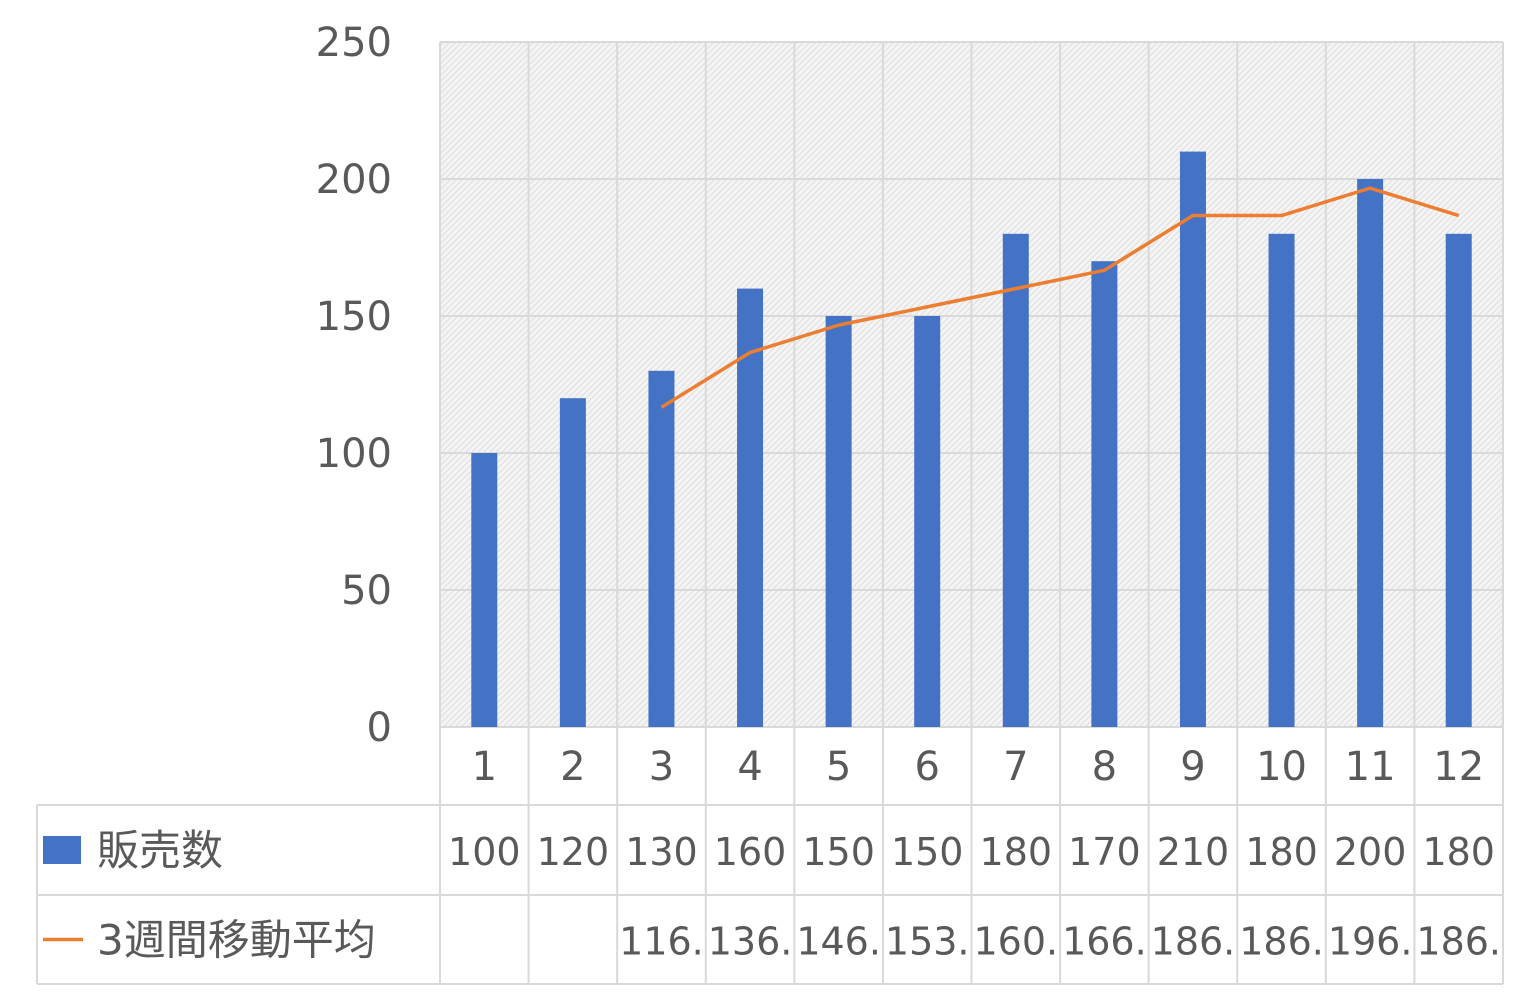  What do you see at coordinates (379, 728) in the screenshot?
I see `y-tick-label: 0` at bounding box center [379, 728].